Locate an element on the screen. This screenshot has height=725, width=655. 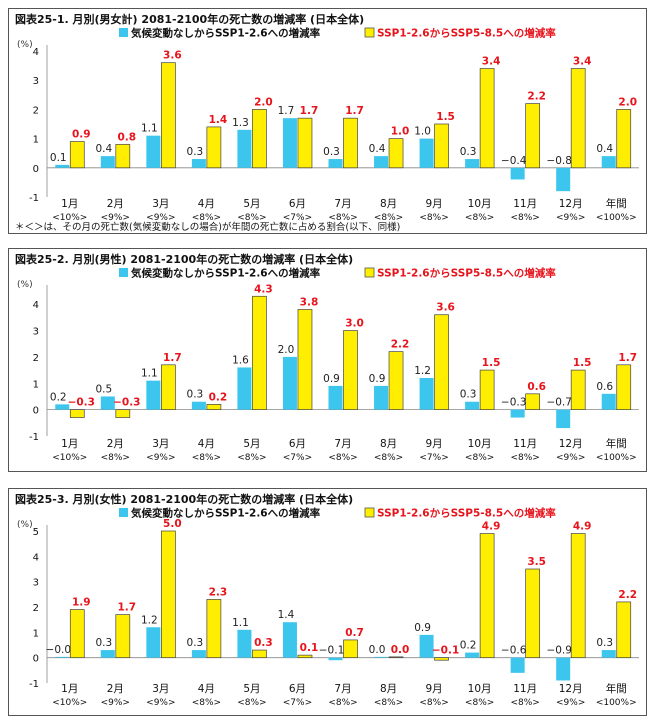
x-tick-label: 3月 is located at coordinates (160, 444).